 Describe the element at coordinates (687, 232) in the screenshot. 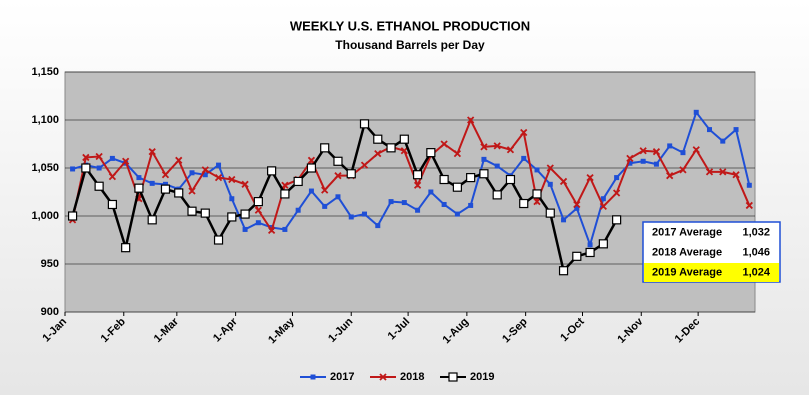

I see `average-name: 2017 Average` at that location.